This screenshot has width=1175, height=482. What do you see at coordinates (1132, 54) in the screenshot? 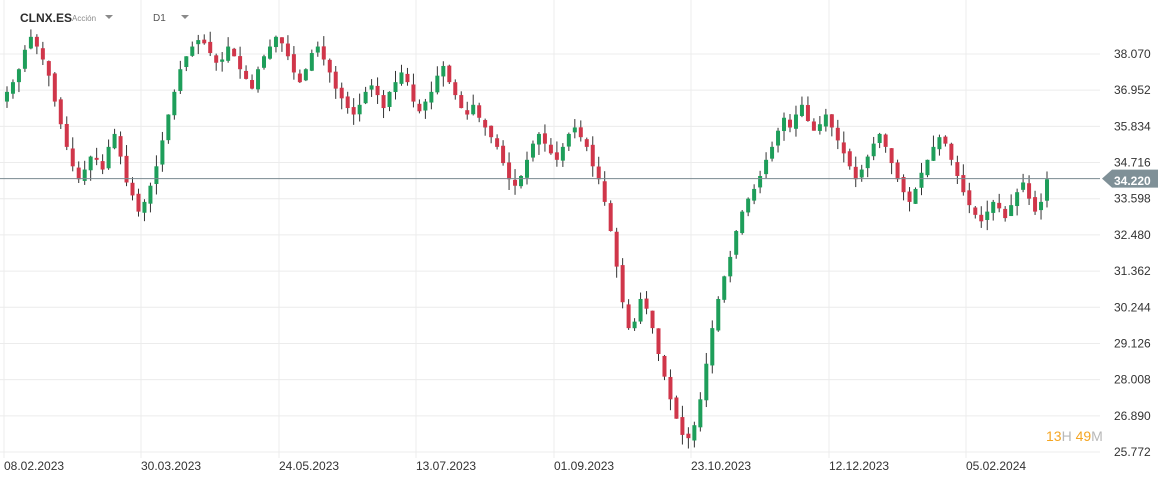
I see `y-tick-label: 38.070` at bounding box center [1132, 54].